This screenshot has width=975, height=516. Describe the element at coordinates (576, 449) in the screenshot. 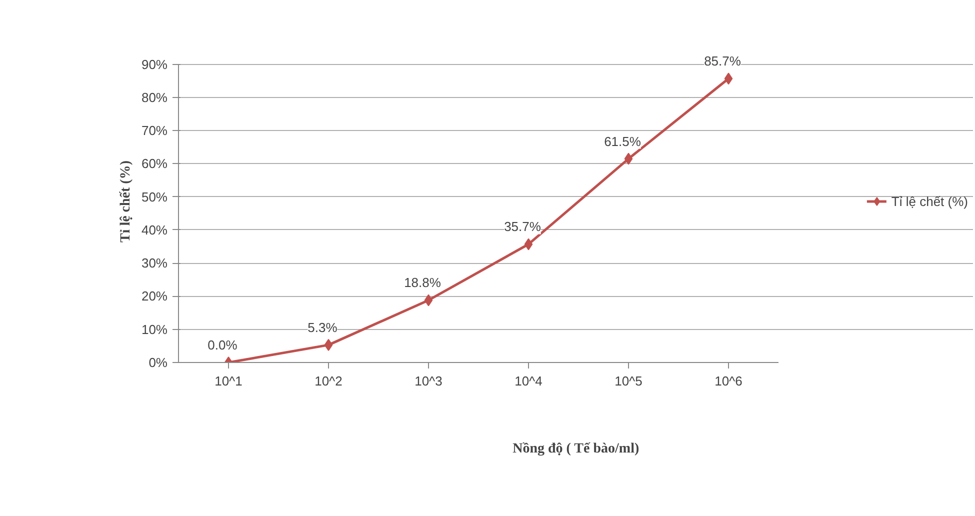

I see `x-axis-title: Nồng độ ( Tế bào/ml)` at that location.